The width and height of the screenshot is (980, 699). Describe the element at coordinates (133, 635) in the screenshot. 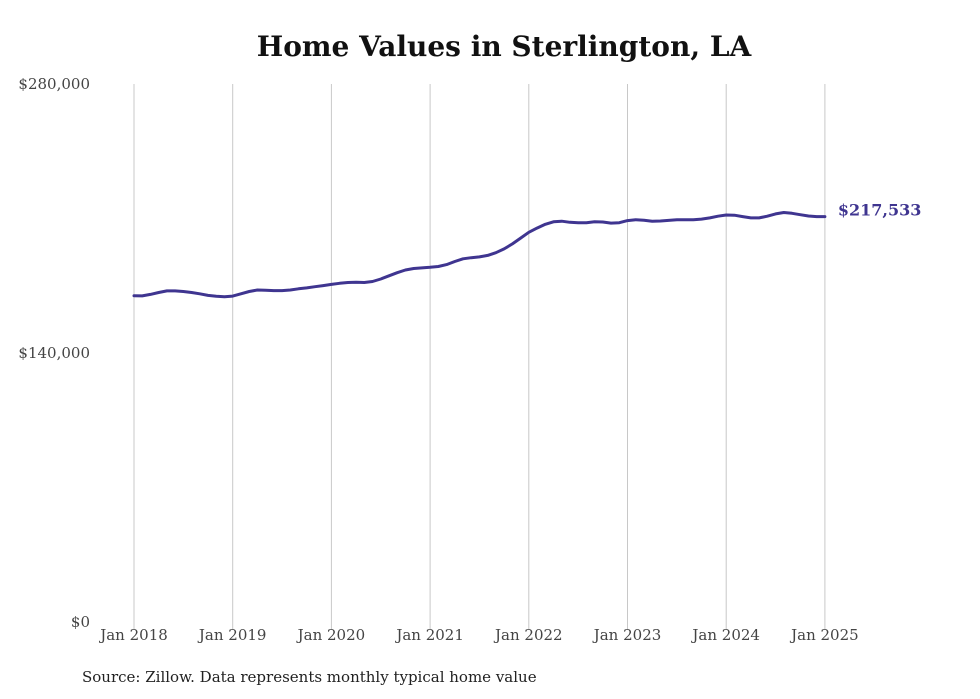

I see `x-tick-label: Jan 2018` at that location.